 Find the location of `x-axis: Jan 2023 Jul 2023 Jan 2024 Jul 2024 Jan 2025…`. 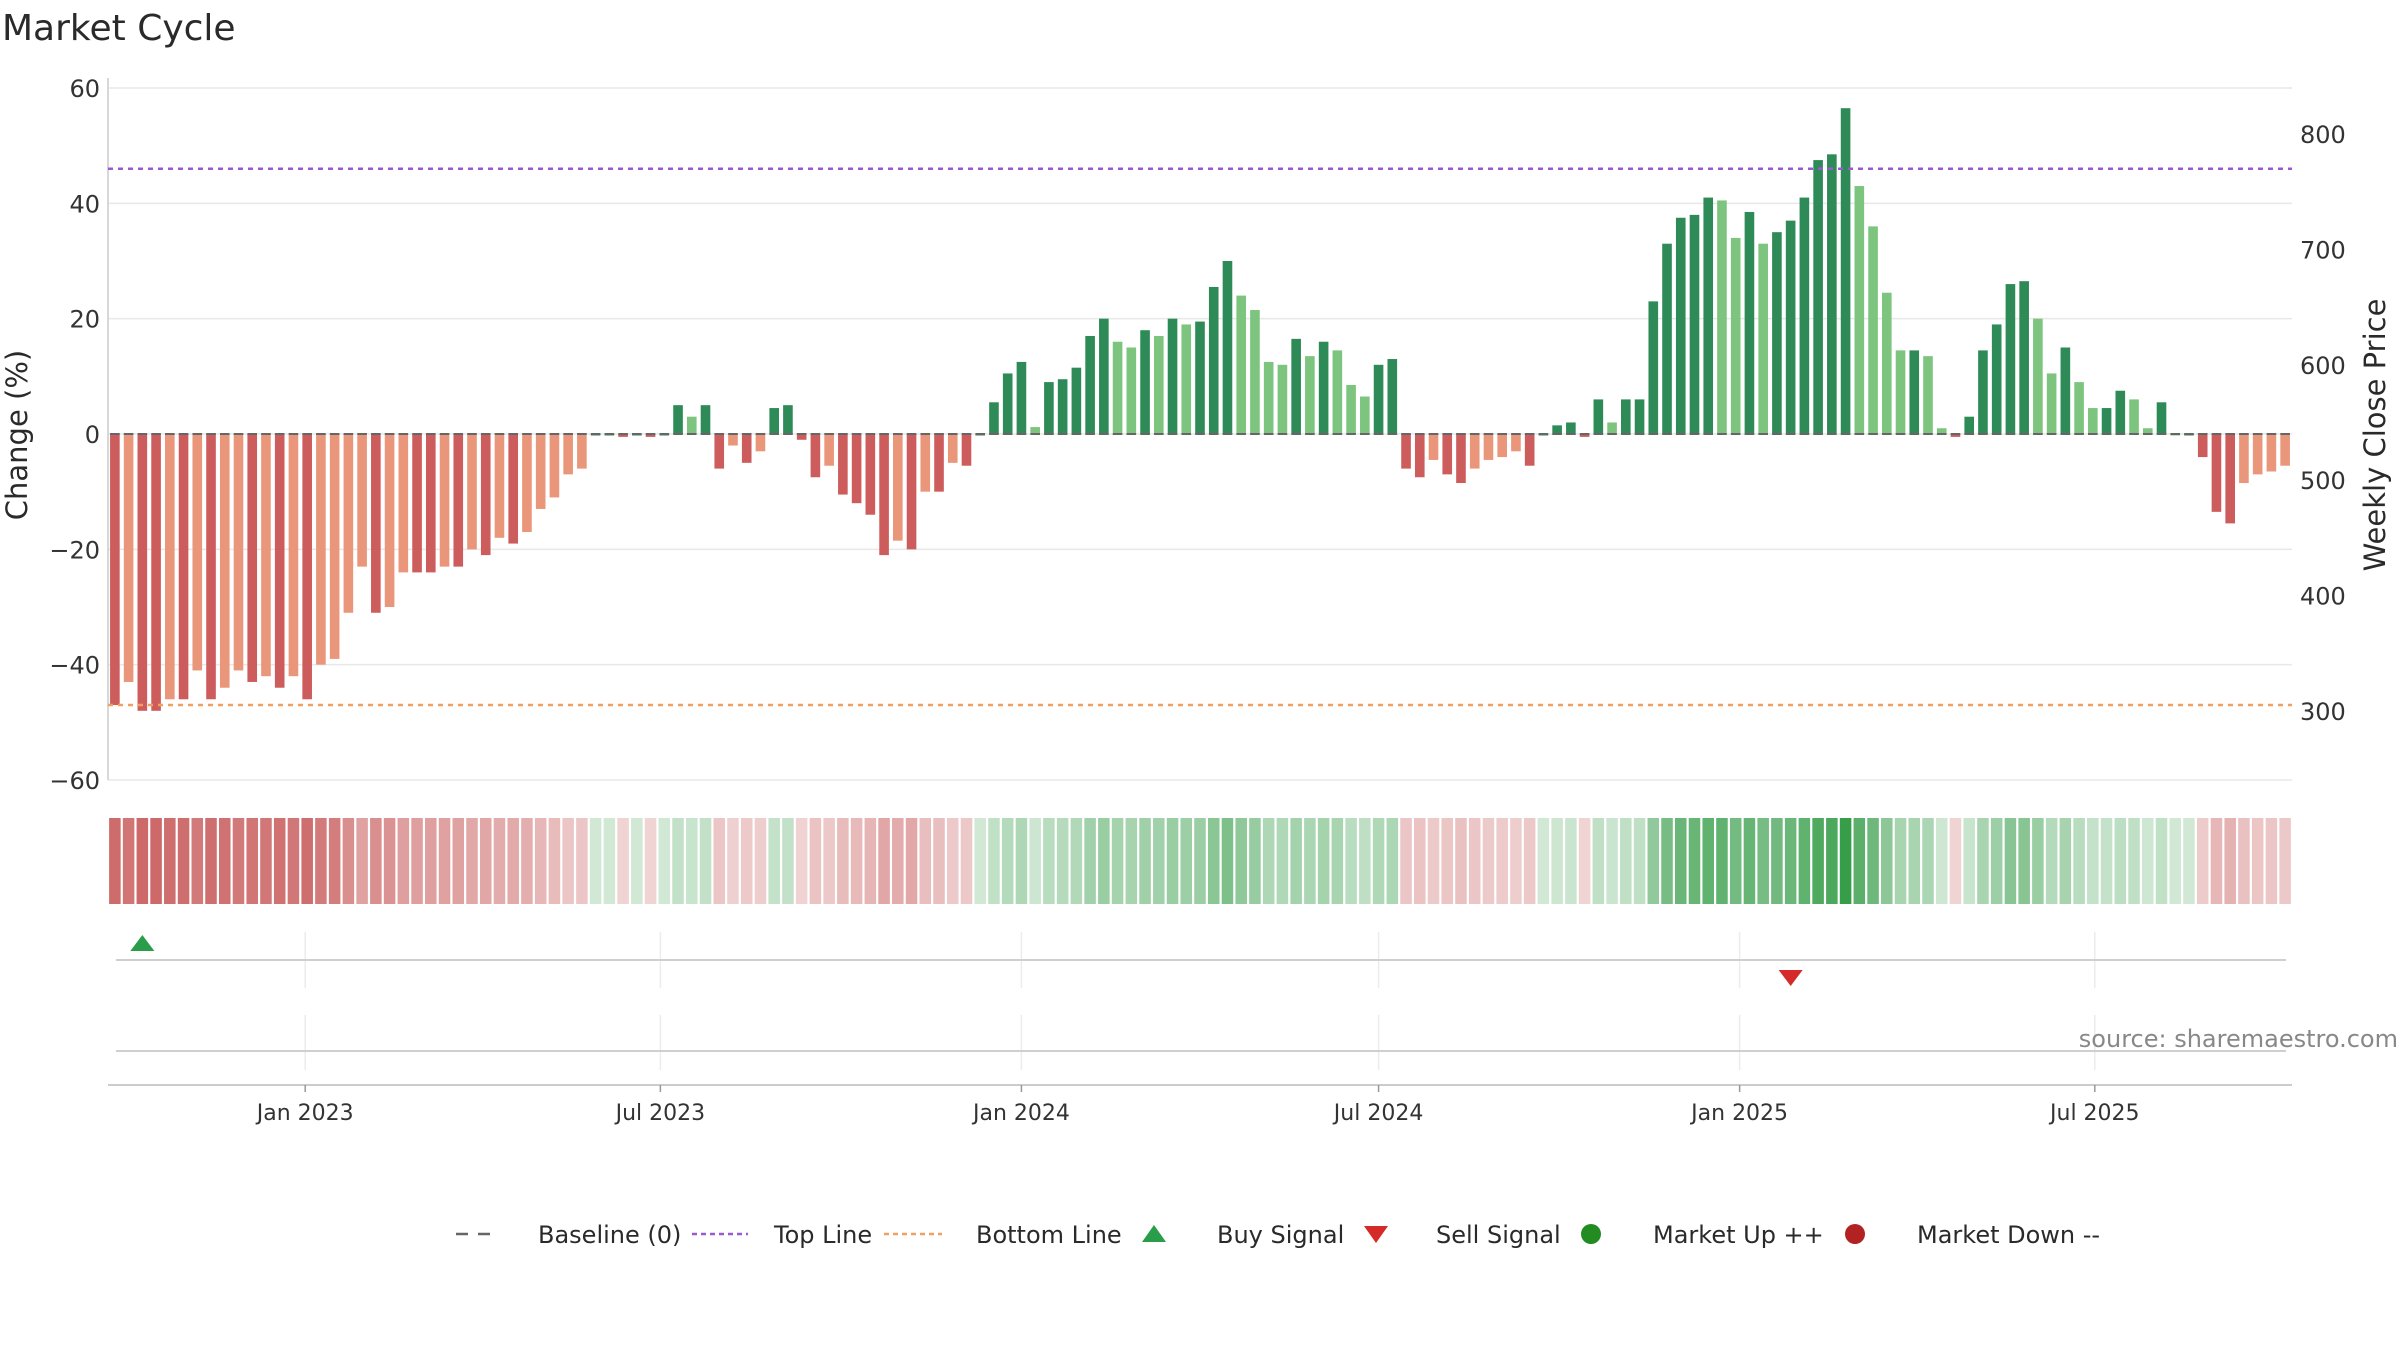

x-axis: Jan 2023 Jul 2023 Jan 2024 Jul 2024 Jan 2025… is located at coordinates (1200, 1105).